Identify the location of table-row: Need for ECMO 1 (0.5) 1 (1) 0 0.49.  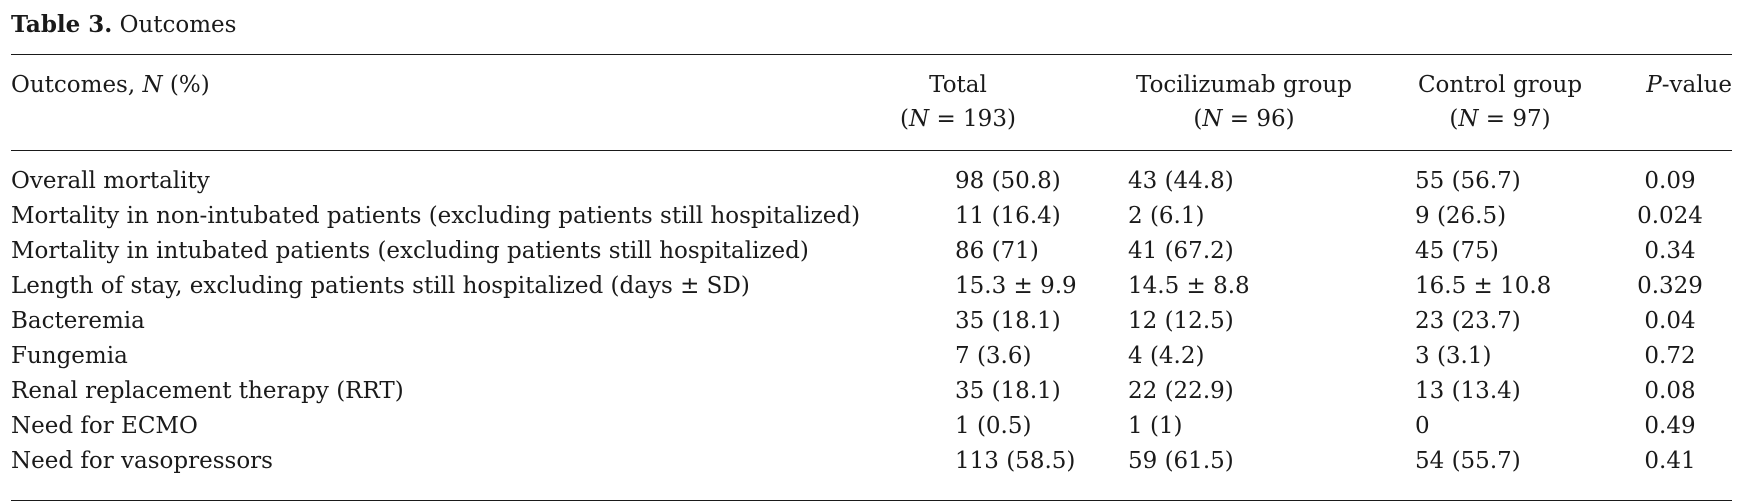
(872, 426).